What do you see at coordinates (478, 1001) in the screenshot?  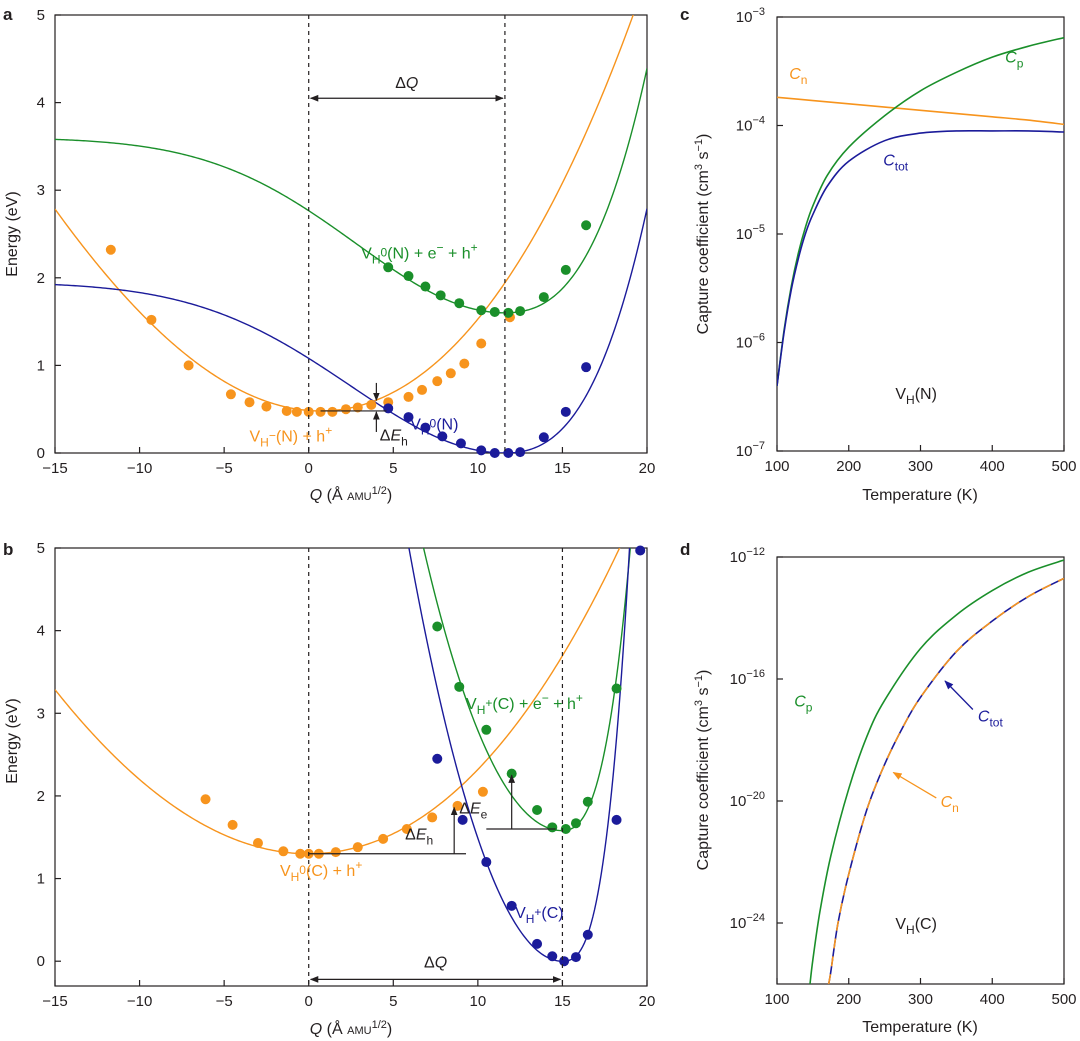 I see `x-tick-label: 10` at bounding box center [478, 1001].